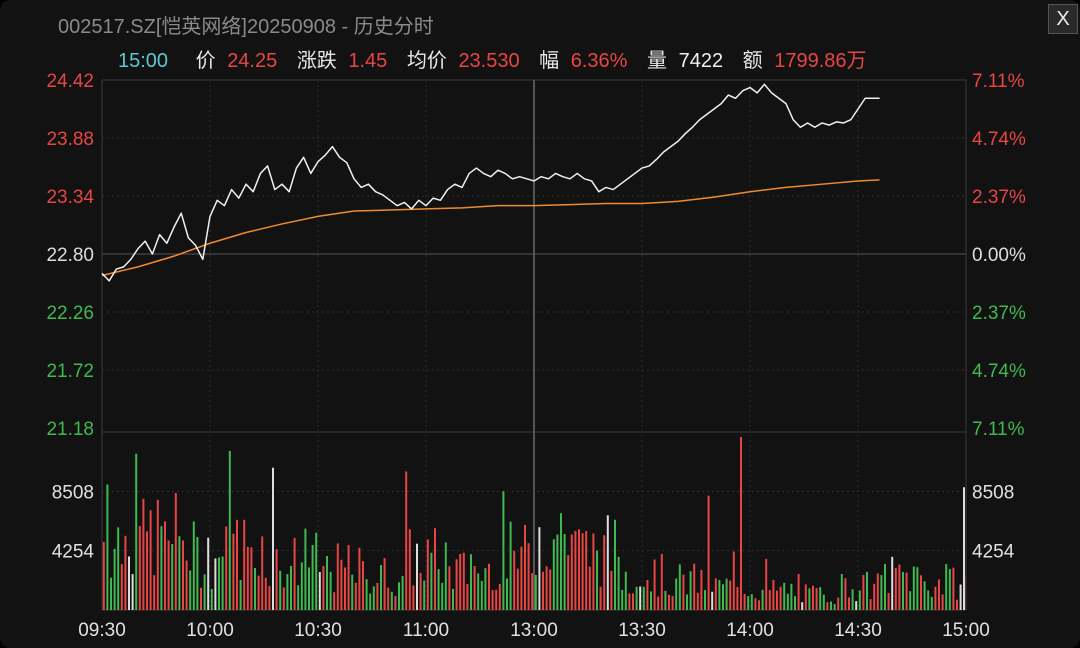  I want to click on volume-tick-label-left: 4254, so click(73, 552).